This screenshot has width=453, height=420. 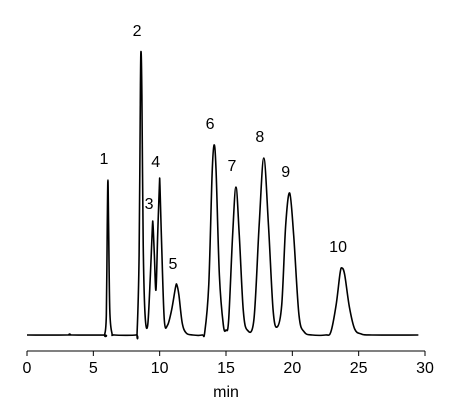 I want to click on peak-label: 2, so click(x=137, y=31).